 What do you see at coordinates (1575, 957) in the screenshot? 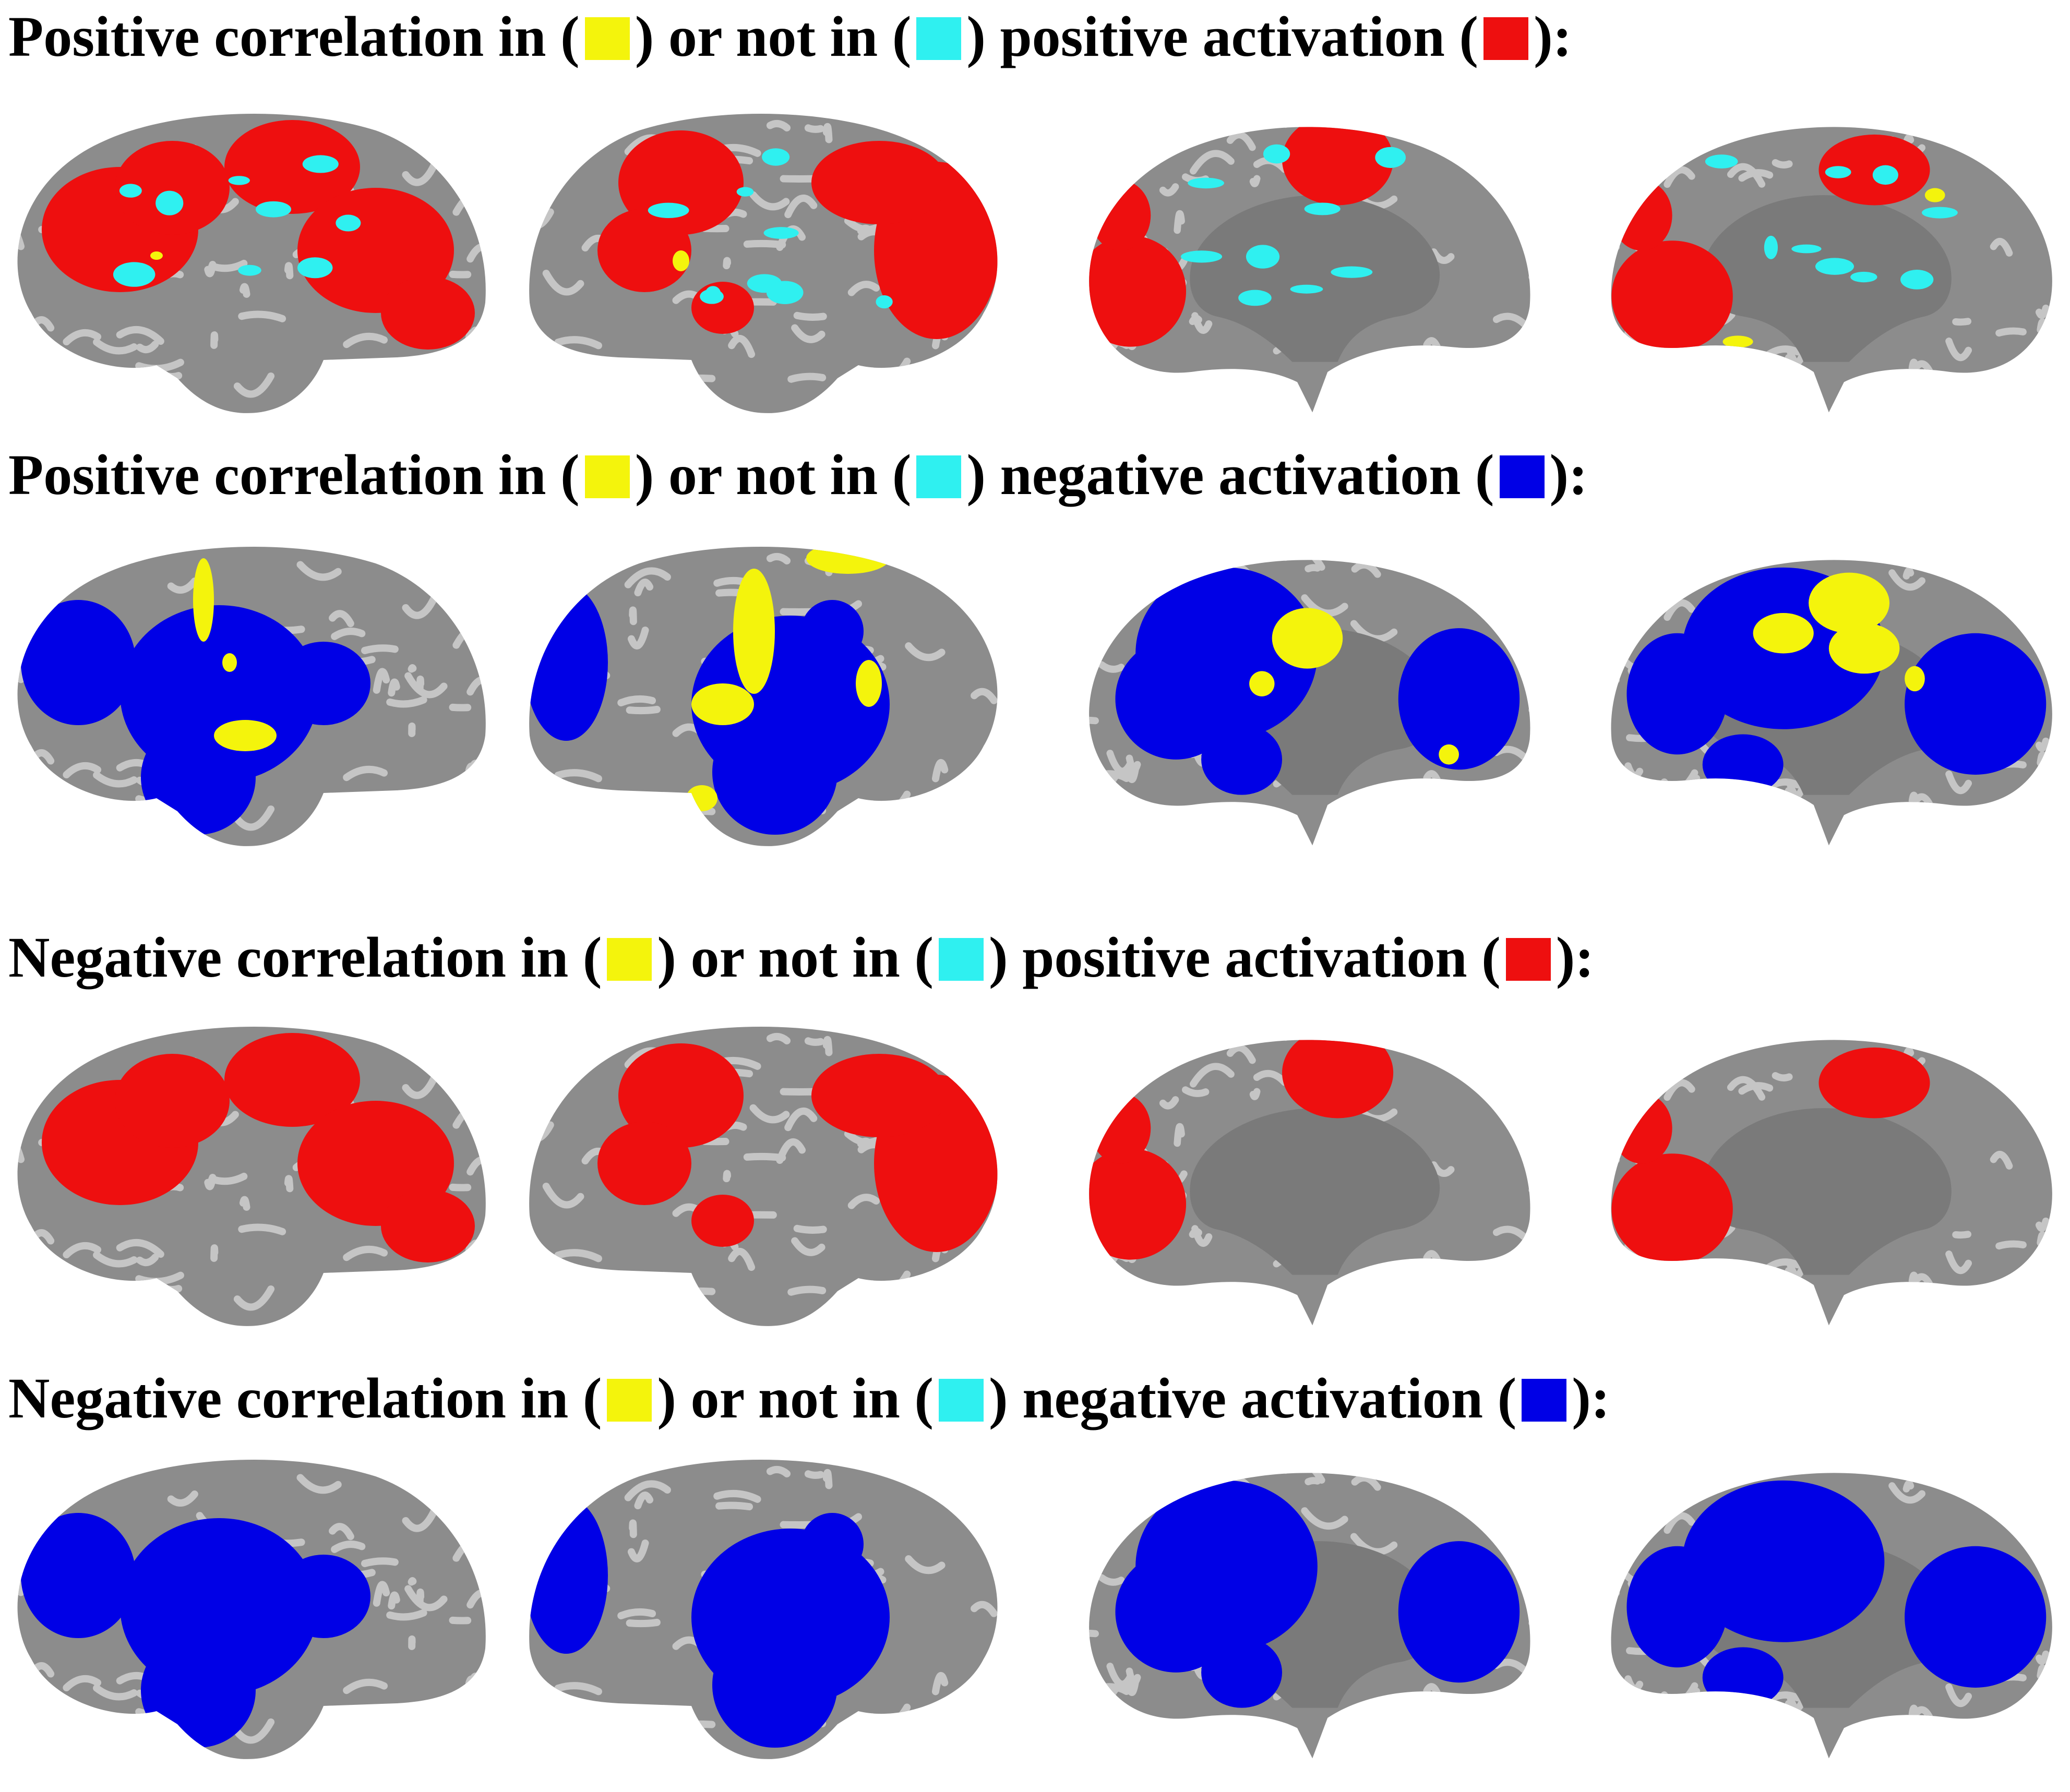
I see `row-3-text-e: ):` at bounding box center [1575, 957].